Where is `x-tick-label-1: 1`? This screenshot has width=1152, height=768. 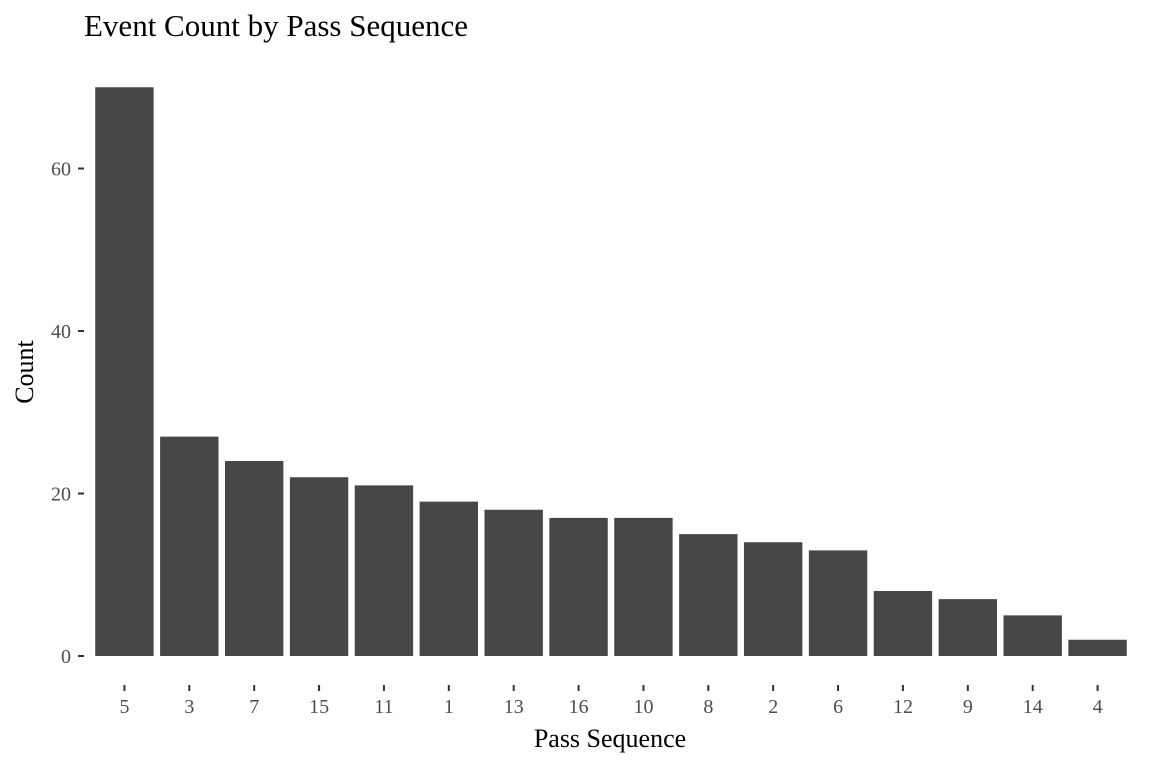
x-tick-label-1: 1 is located at coordinates (449, 707).